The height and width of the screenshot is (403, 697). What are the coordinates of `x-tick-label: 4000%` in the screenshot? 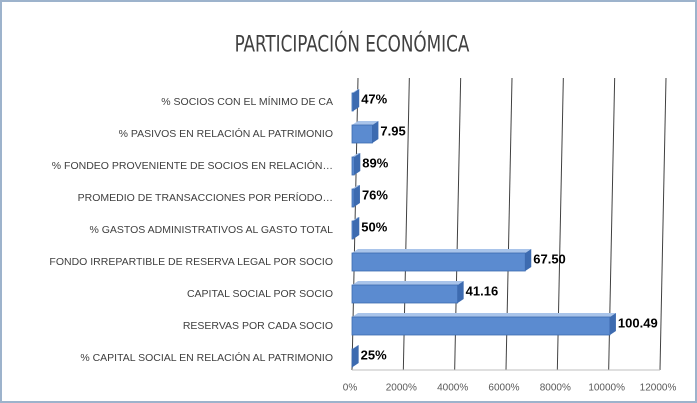 It's located at (452, 388).